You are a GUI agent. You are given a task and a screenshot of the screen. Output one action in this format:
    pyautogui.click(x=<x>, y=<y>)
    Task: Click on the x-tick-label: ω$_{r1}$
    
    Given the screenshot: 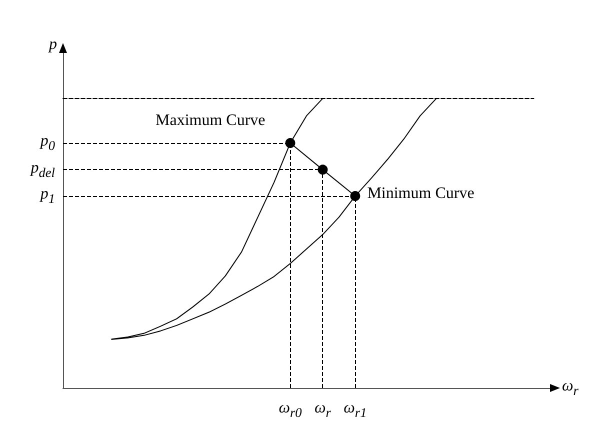 What is the action you would take?
    pyautogui.click(x=355, y=410)
    